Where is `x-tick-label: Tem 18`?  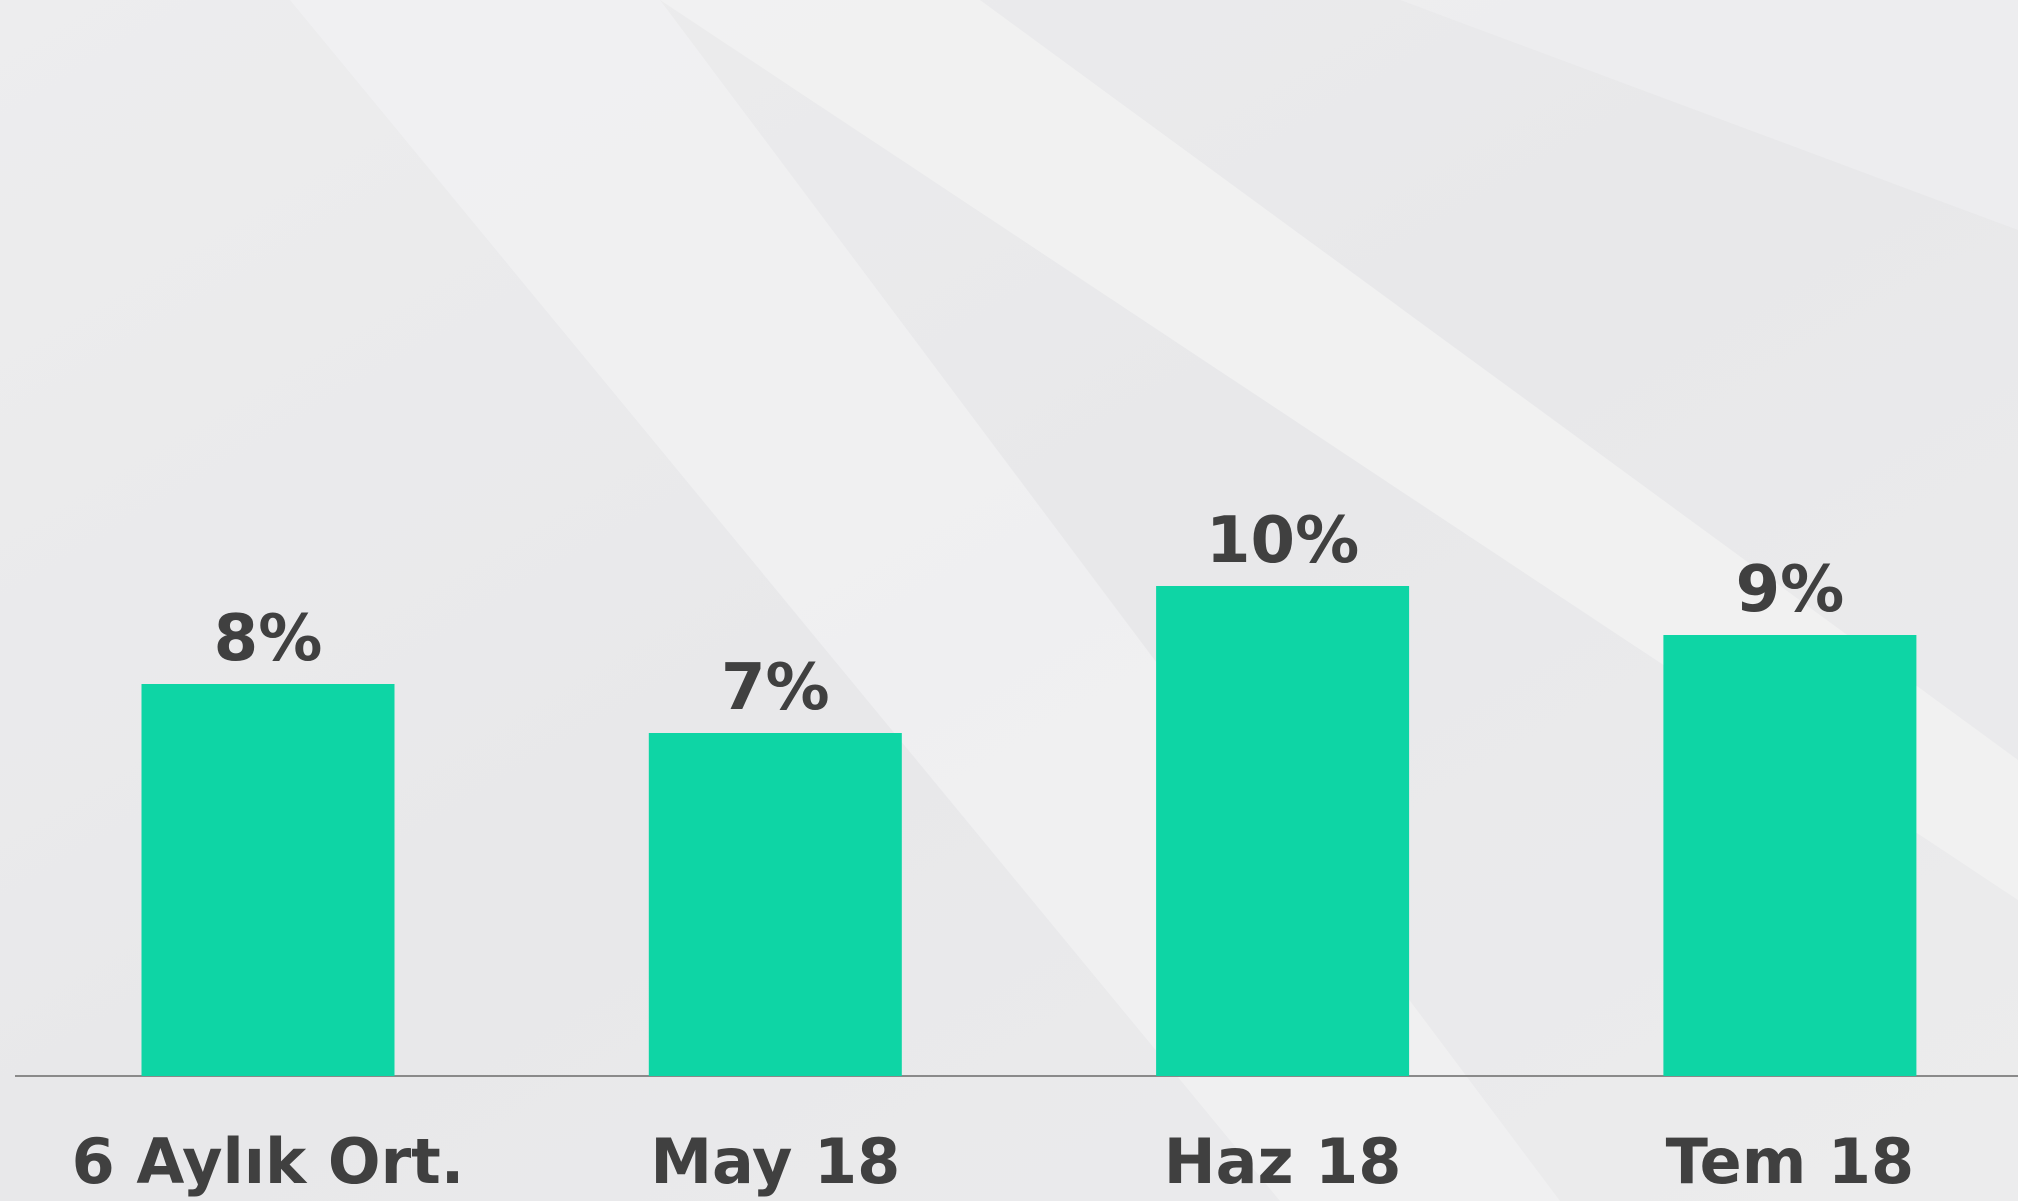 x-tick-label: Tem 18 is located at coordinates (1790, 1161).